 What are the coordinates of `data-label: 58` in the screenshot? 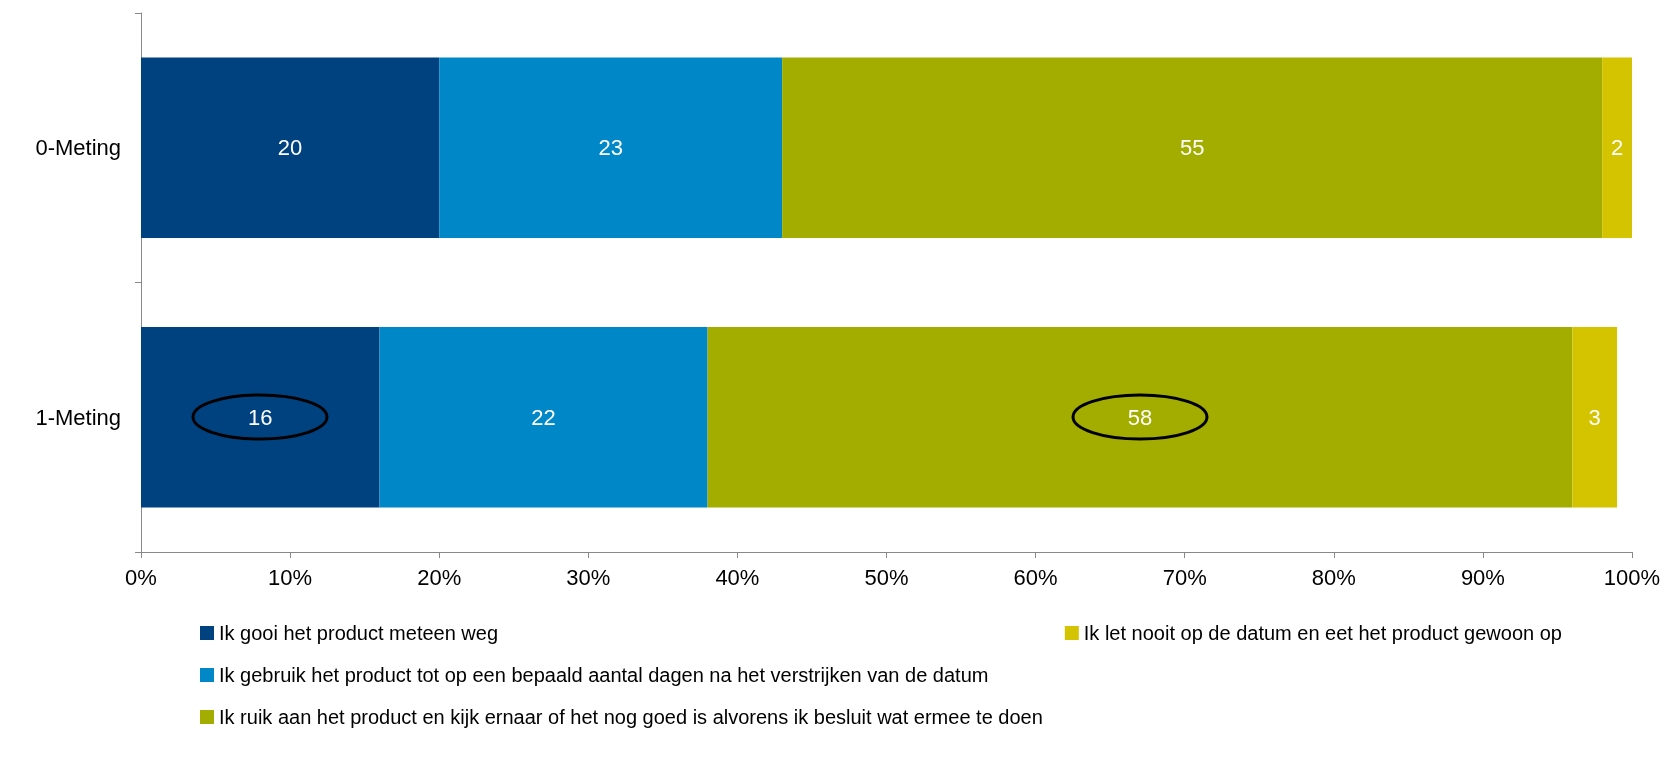 It's located at (1140, 417).